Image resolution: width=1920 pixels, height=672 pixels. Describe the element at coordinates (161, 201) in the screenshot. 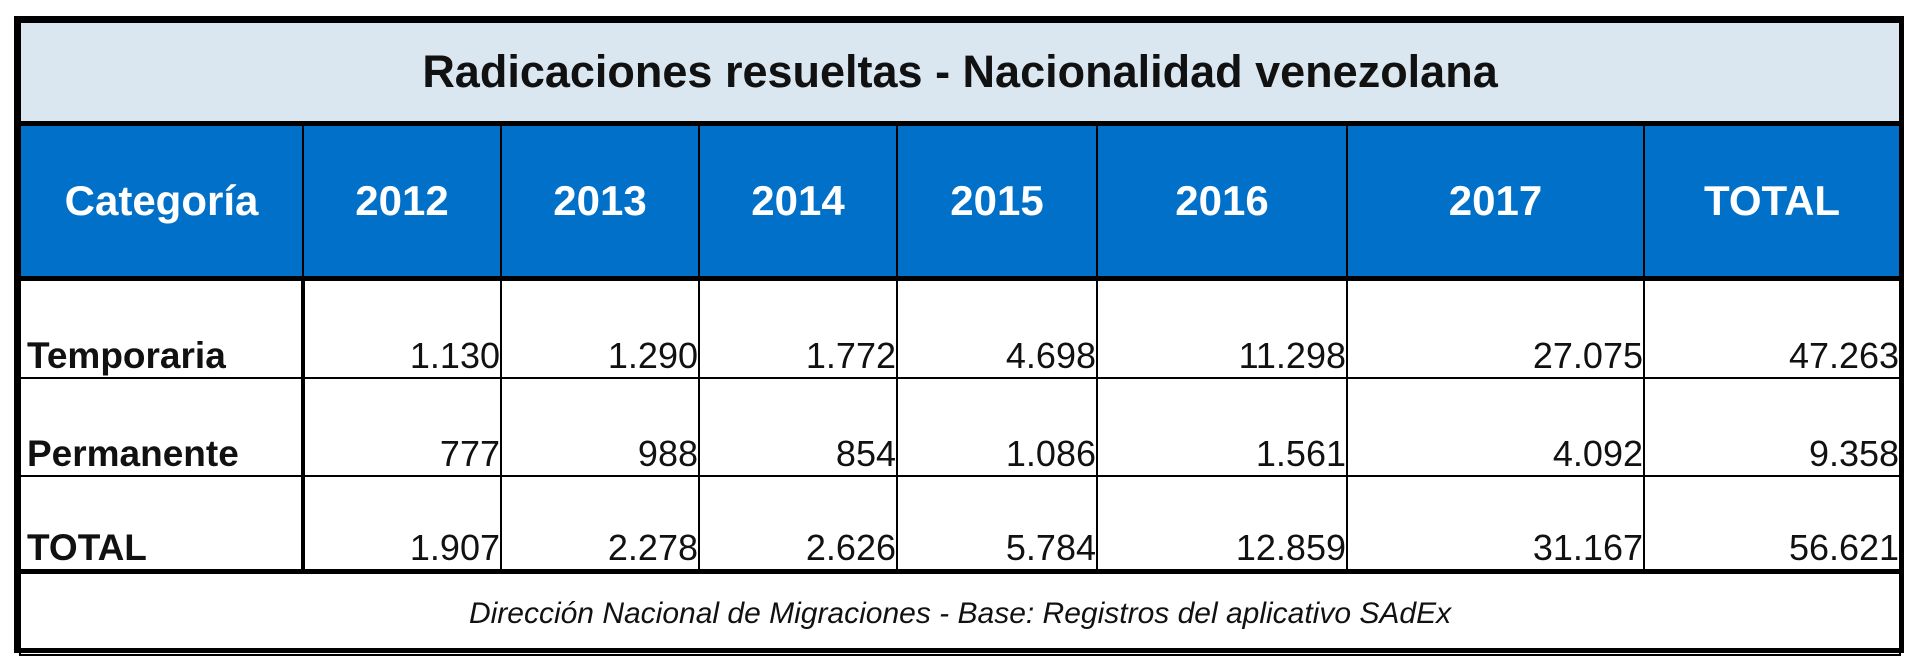

I see `header-categoria: Categoría` at that location.